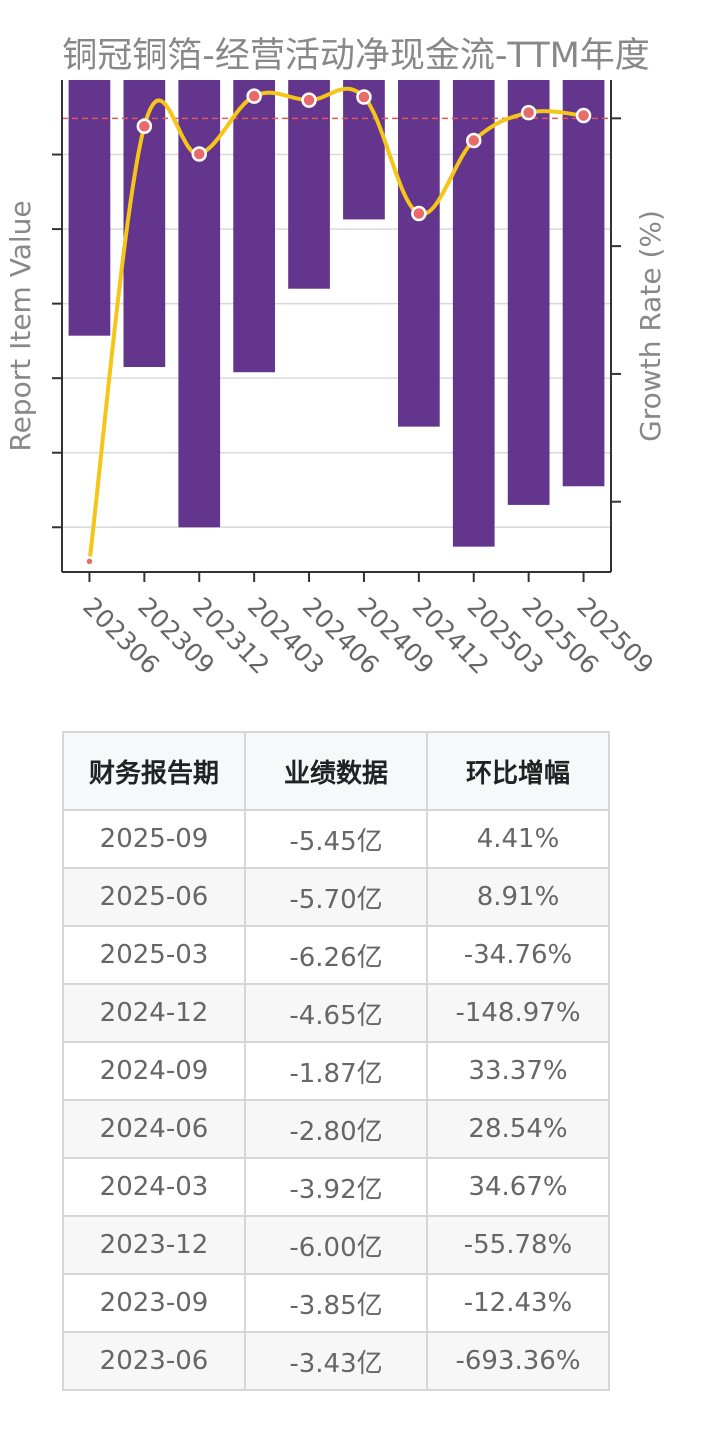 This screenshot has width=713, height=1440. I want to click on table-row: 2024-03 -3.92亿 34.67%, so click(336, 1187).